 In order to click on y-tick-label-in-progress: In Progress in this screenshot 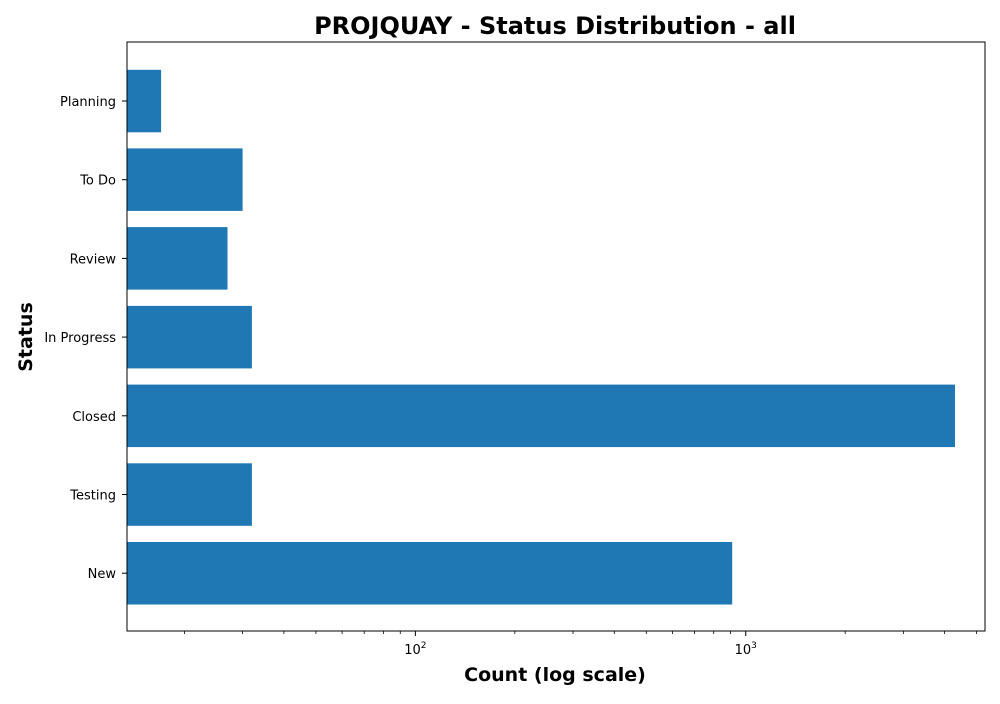, I will do `click(80, 338)`.